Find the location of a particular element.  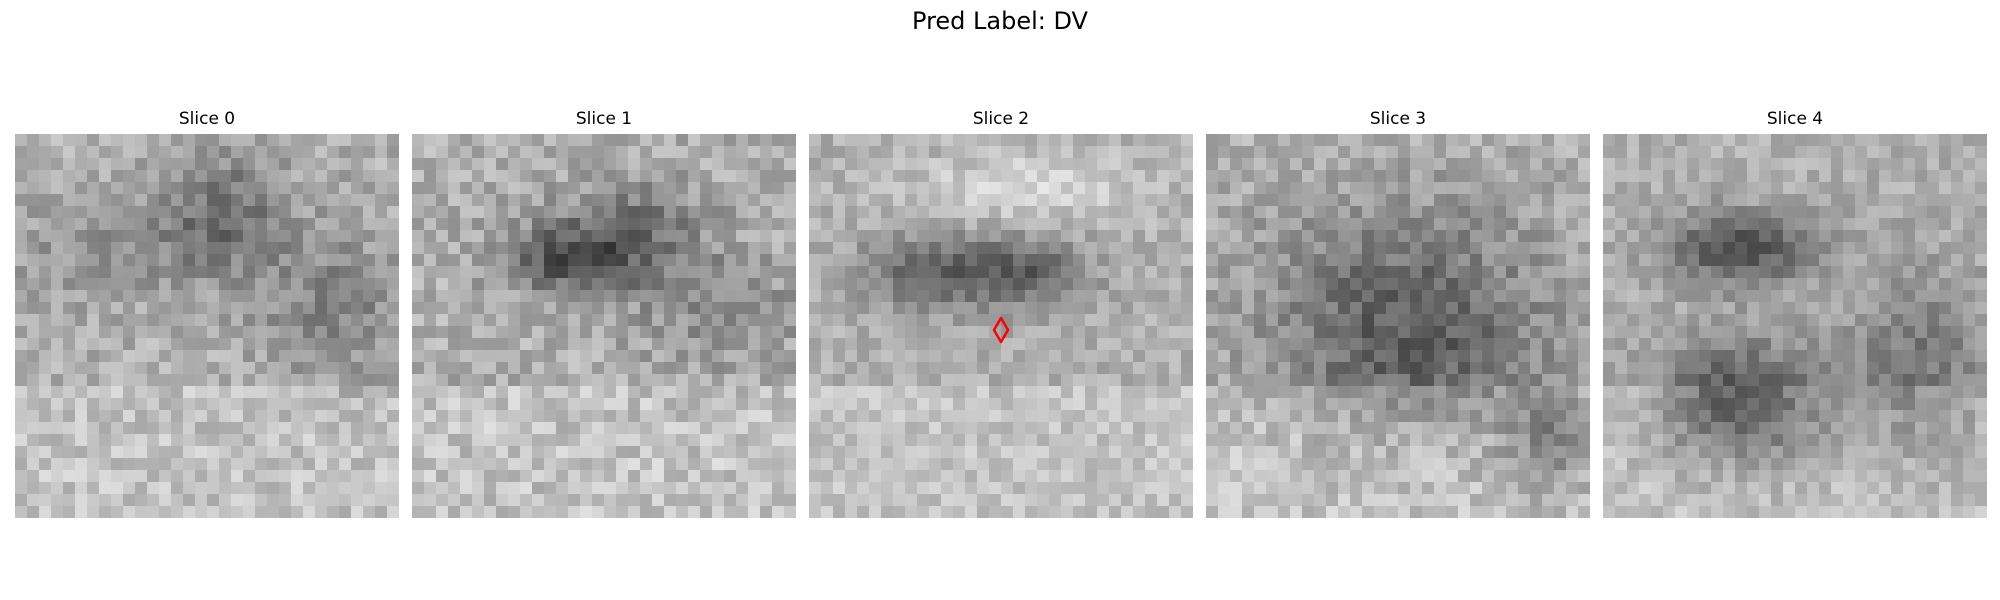

figure-title: Pred Label: DV is located at coordinates (1000, 21).